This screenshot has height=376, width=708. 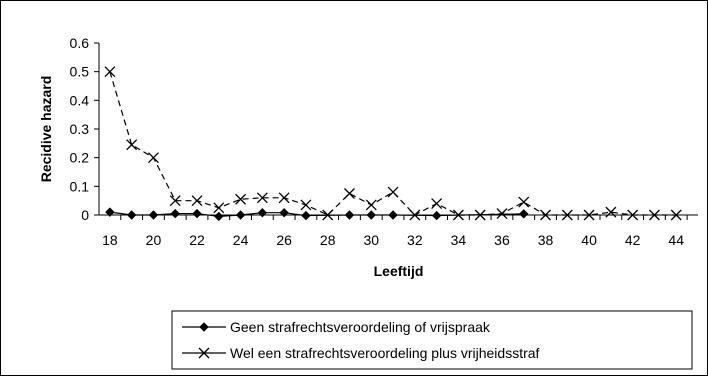 I want to click on x-tick-label: 24, so click(x=241, y=240).